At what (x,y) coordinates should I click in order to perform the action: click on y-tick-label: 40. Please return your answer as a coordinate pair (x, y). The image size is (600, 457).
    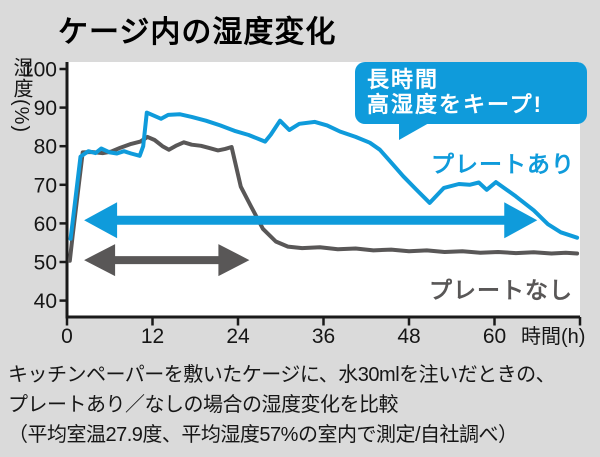
    Looking at the image, I should click on (45, 301).